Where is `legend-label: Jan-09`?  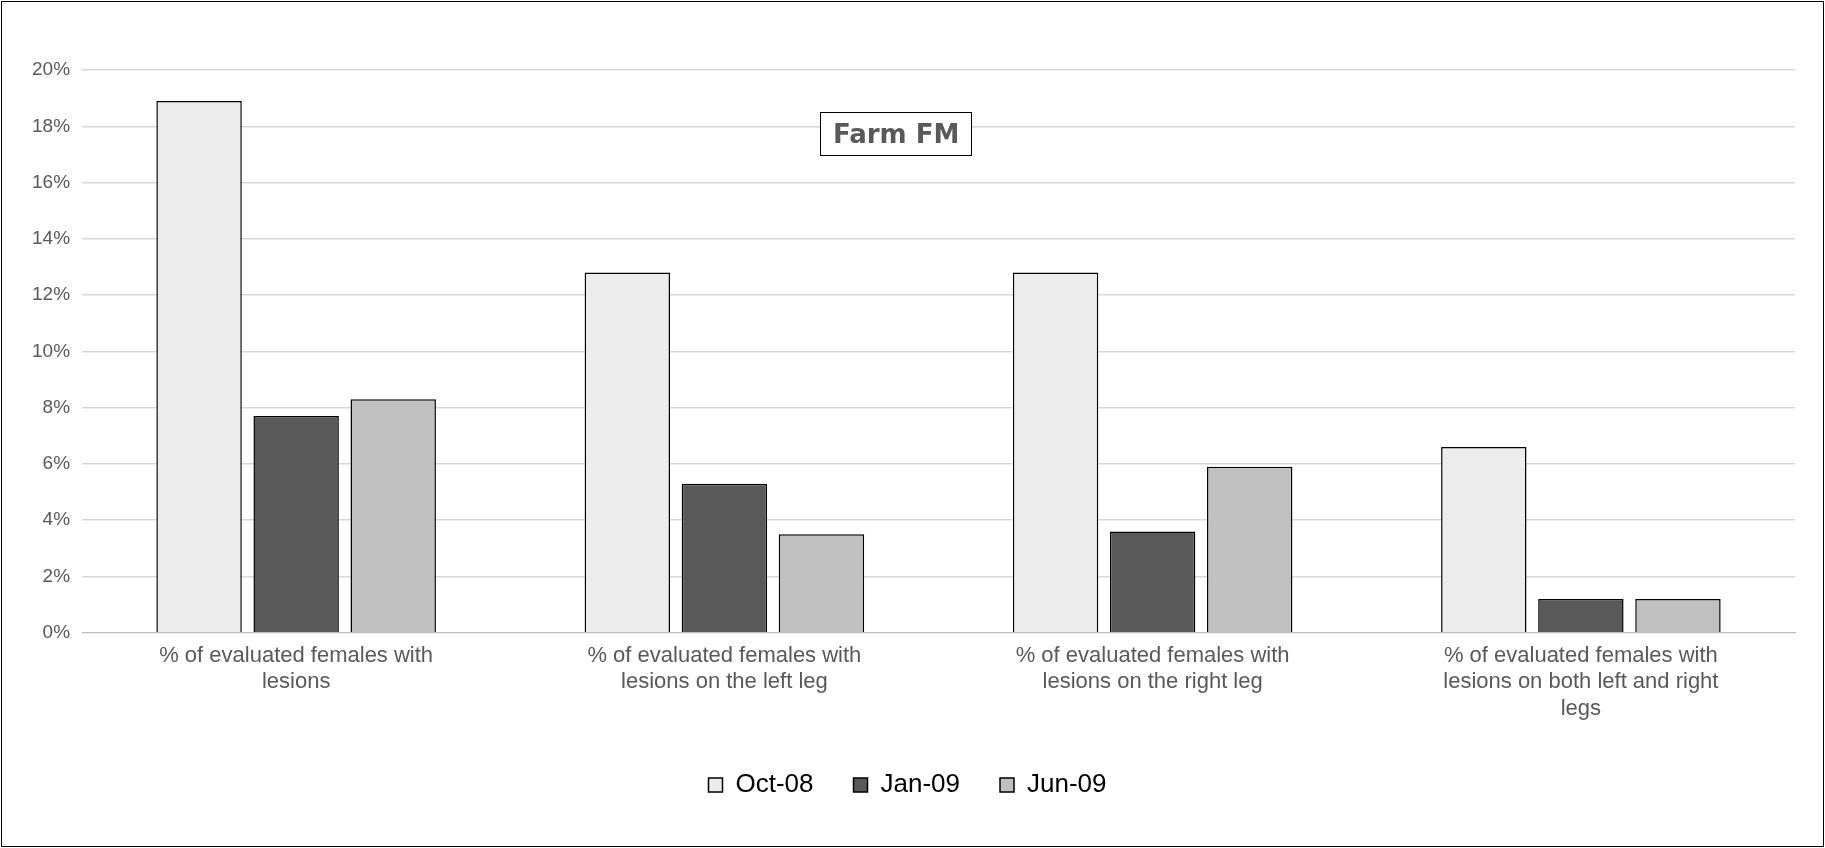 legend-label: Jan-09 is located at coordinates (920, 783).